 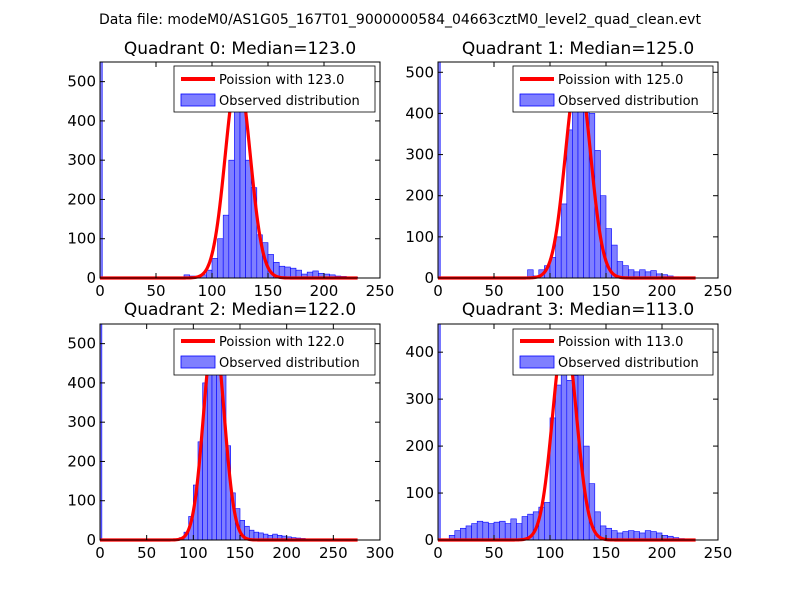 What do you see at coordinates (380, 553) in the screenshot?
I see `x-tick-label: 300` at bounding box center [380, 553].